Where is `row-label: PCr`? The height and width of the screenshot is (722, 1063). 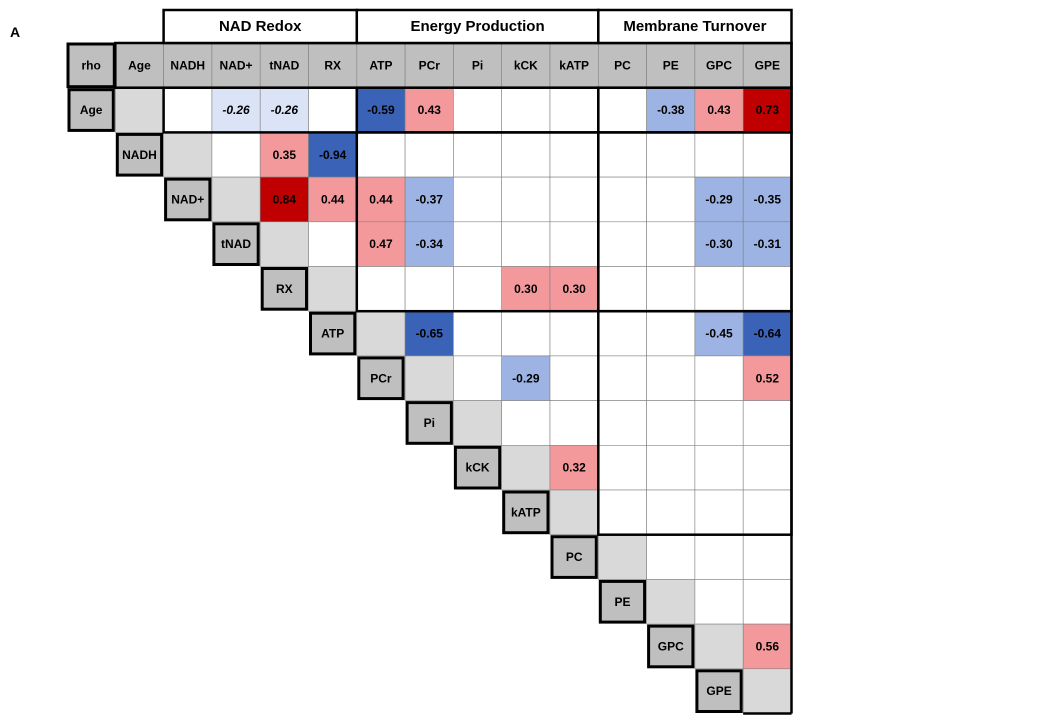 row-label: PCr is located at coordinates (381, 378).